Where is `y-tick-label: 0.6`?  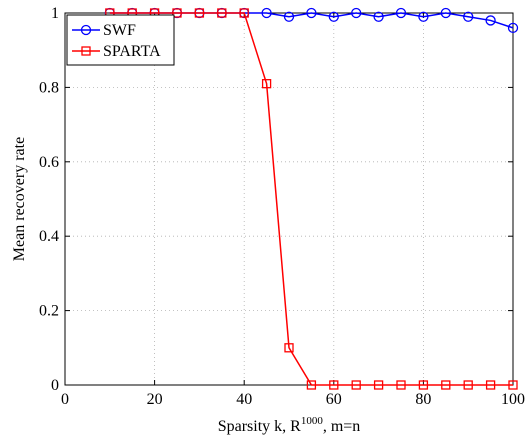
y-tick-label: 0.6 is located at coordinates (49, 162).